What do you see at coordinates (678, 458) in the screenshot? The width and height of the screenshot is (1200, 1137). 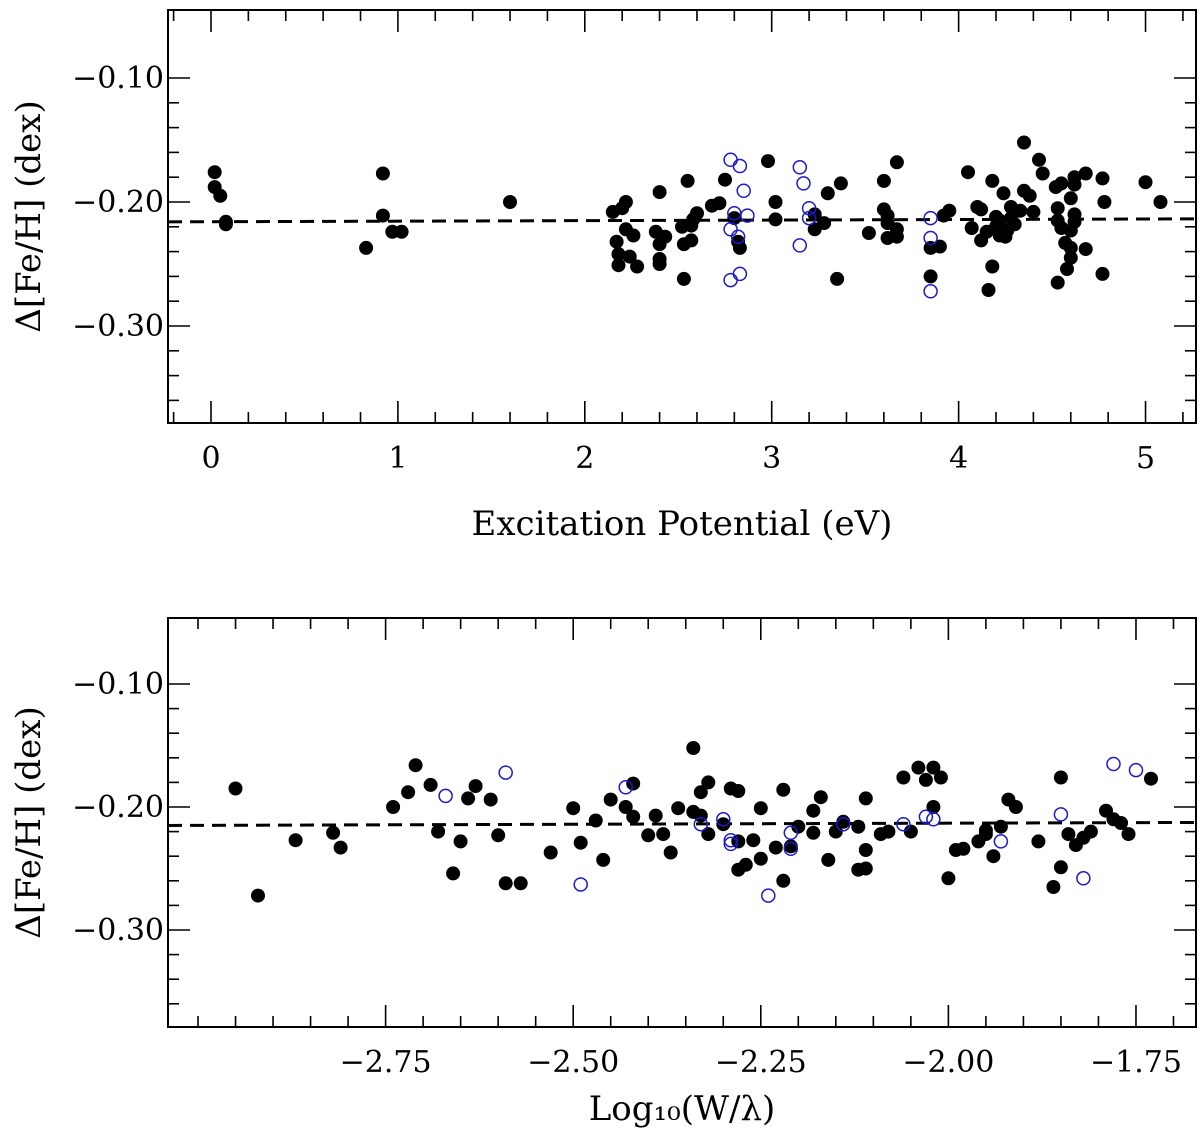 I see `x-tick-labels: 0 1 2 3 4 5` at bounding box center [678, 458].